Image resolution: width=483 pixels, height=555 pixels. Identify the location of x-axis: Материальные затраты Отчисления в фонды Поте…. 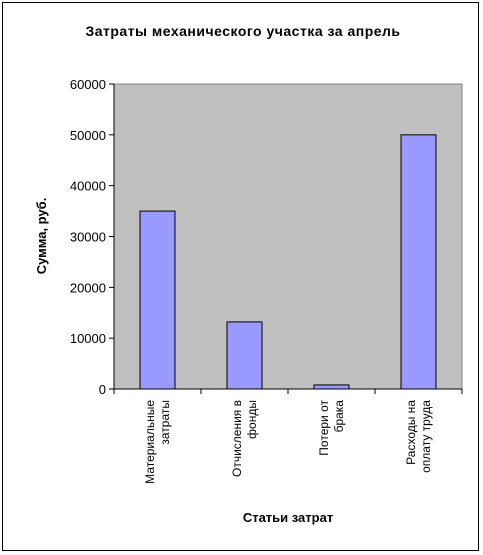
(288, 436).